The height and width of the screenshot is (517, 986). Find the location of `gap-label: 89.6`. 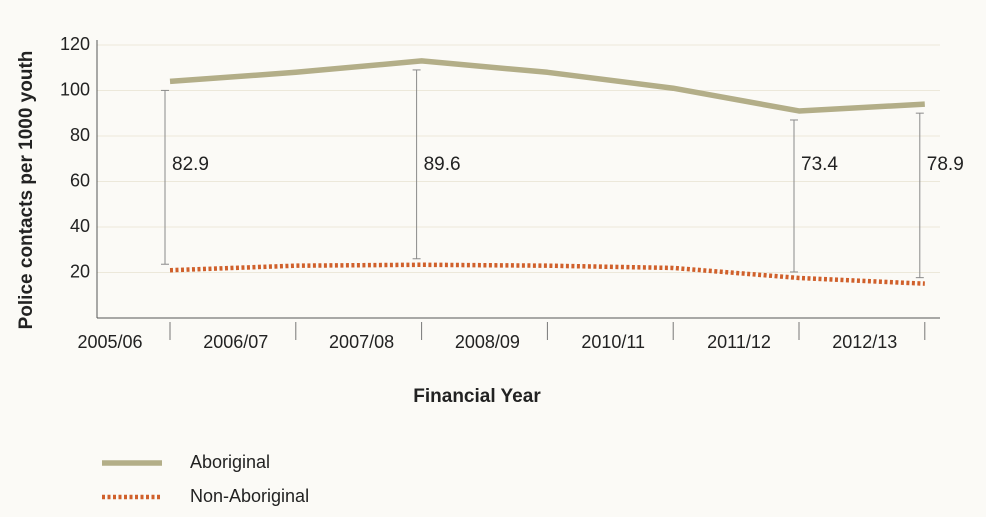

gap-label: 89.6 is located at coordinates (442, 164).